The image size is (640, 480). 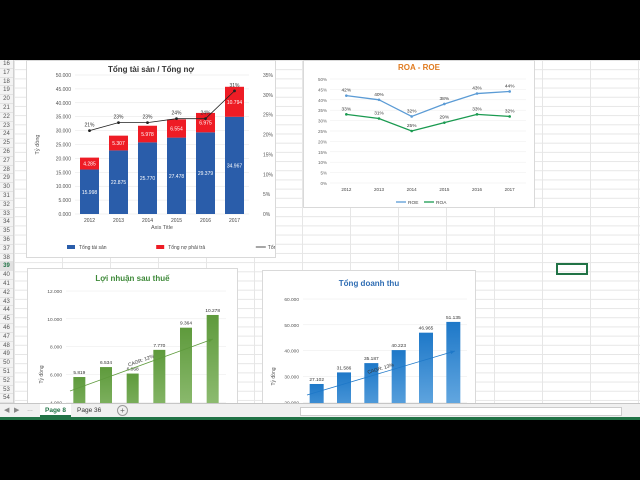 What do you see at coordinates (412, 189) in the screenshot?
I see `x-tick-label: 2014` at bounding box center [412, 189].